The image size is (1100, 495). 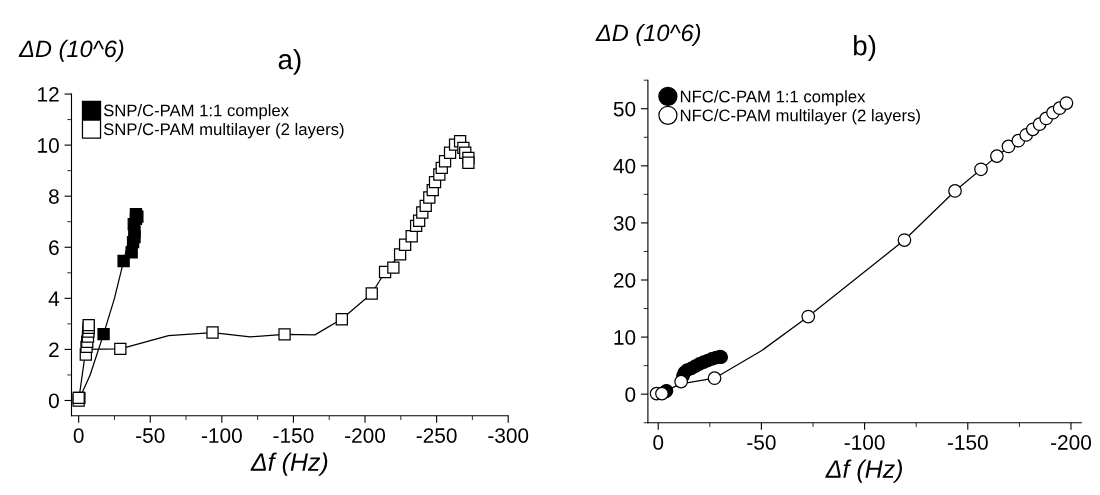 What do you see at coordinates (624, 109) in the screenshot?
I see `y-tick-label: 50` at bounding box center [624, 109].